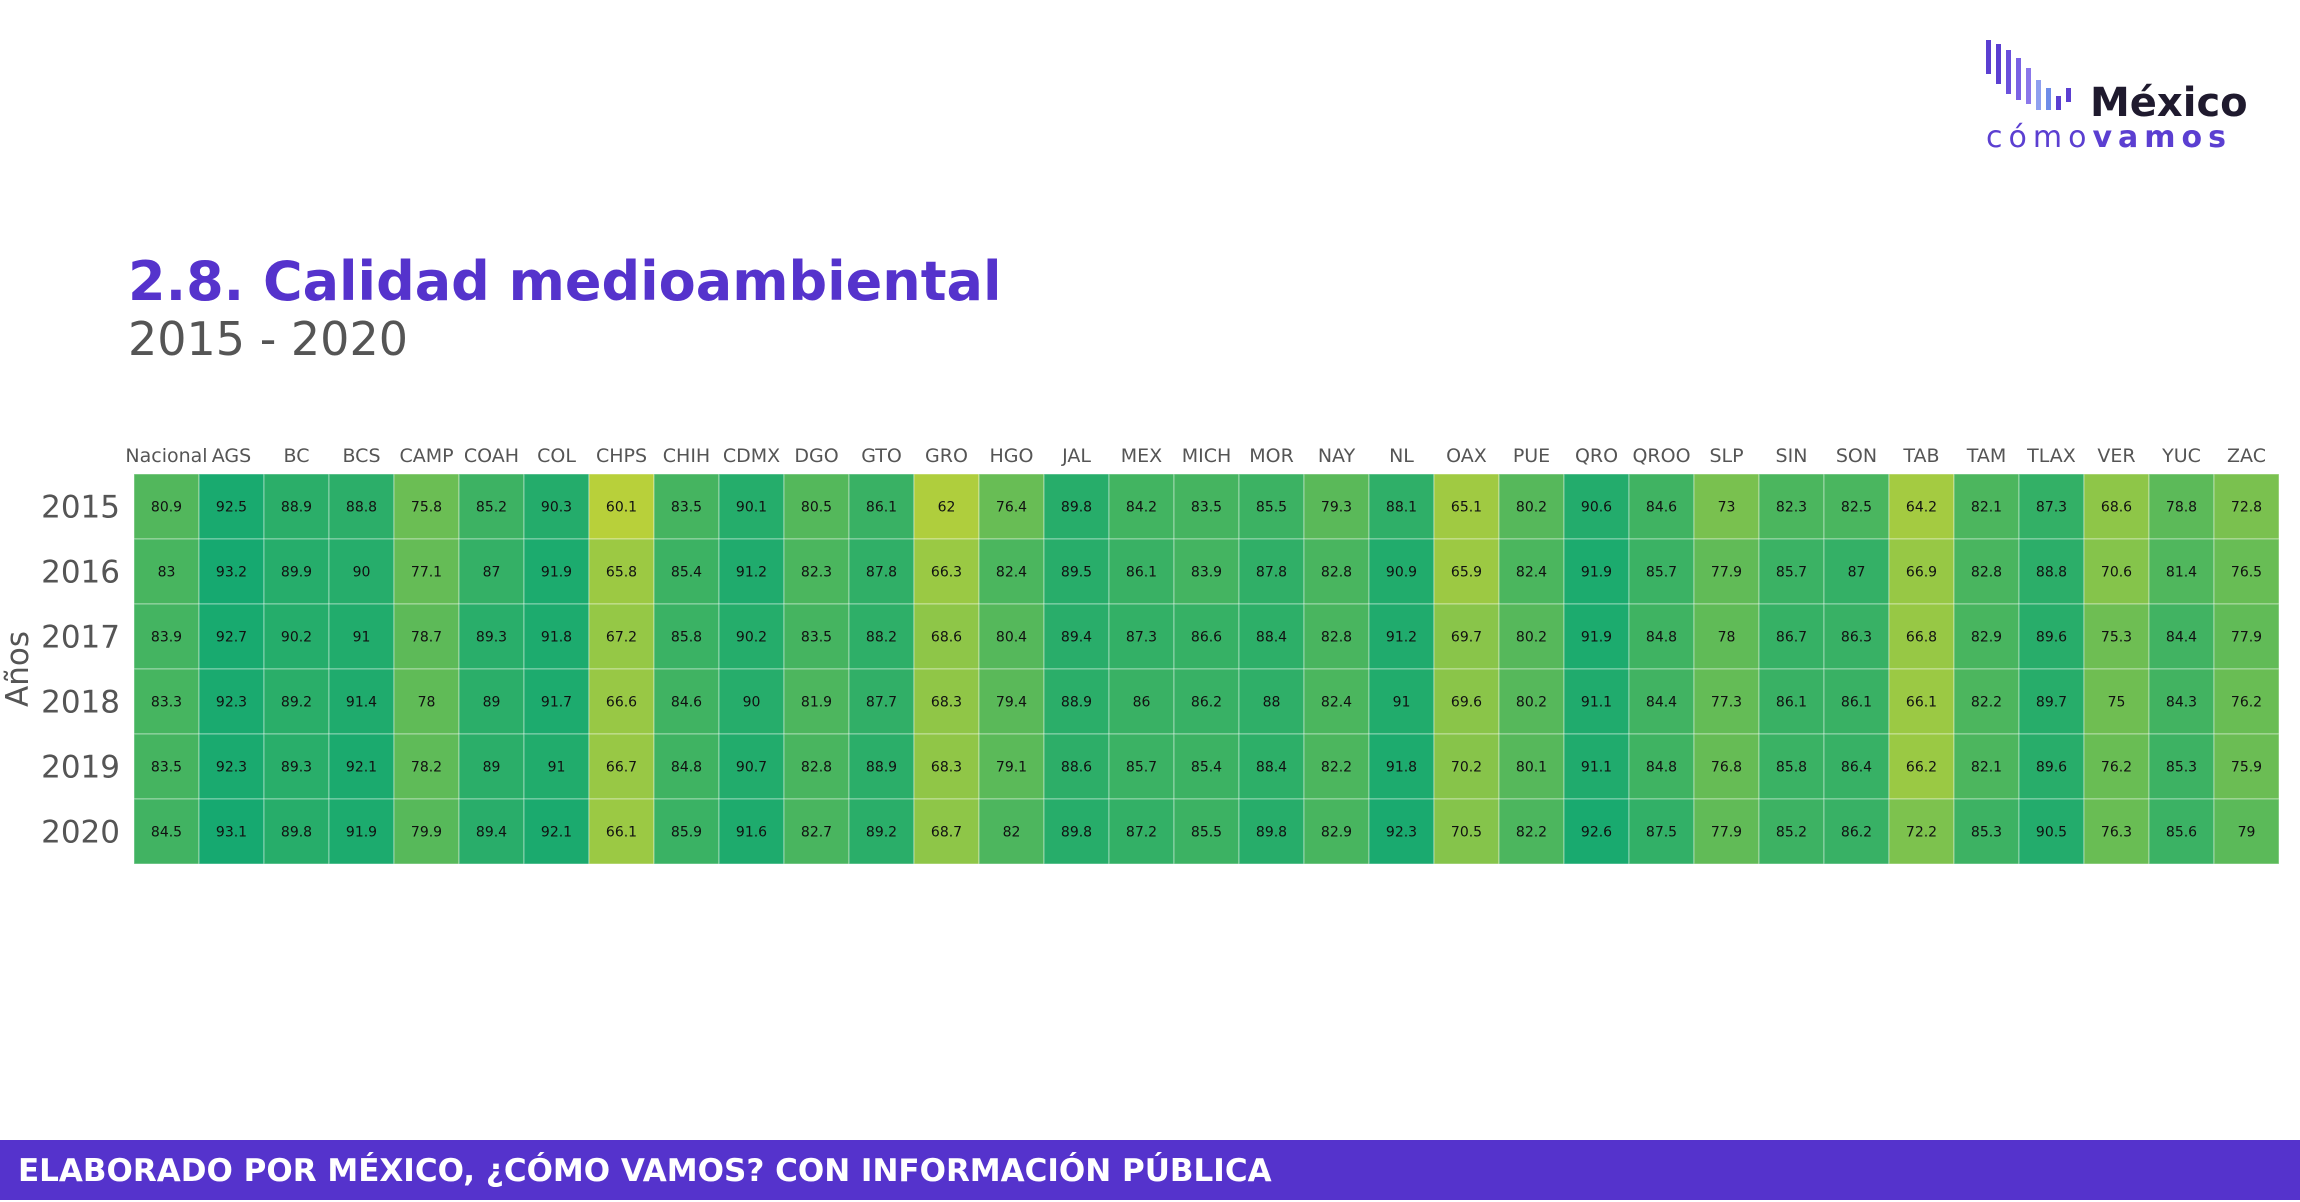 This screenshot has width=2300, height=1202. I want to click on cell-value-label: 84.2, so click(1141, 508).